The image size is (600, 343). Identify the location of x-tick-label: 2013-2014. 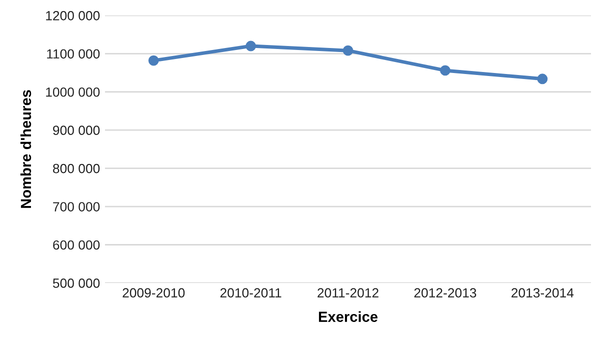
(543, 293).